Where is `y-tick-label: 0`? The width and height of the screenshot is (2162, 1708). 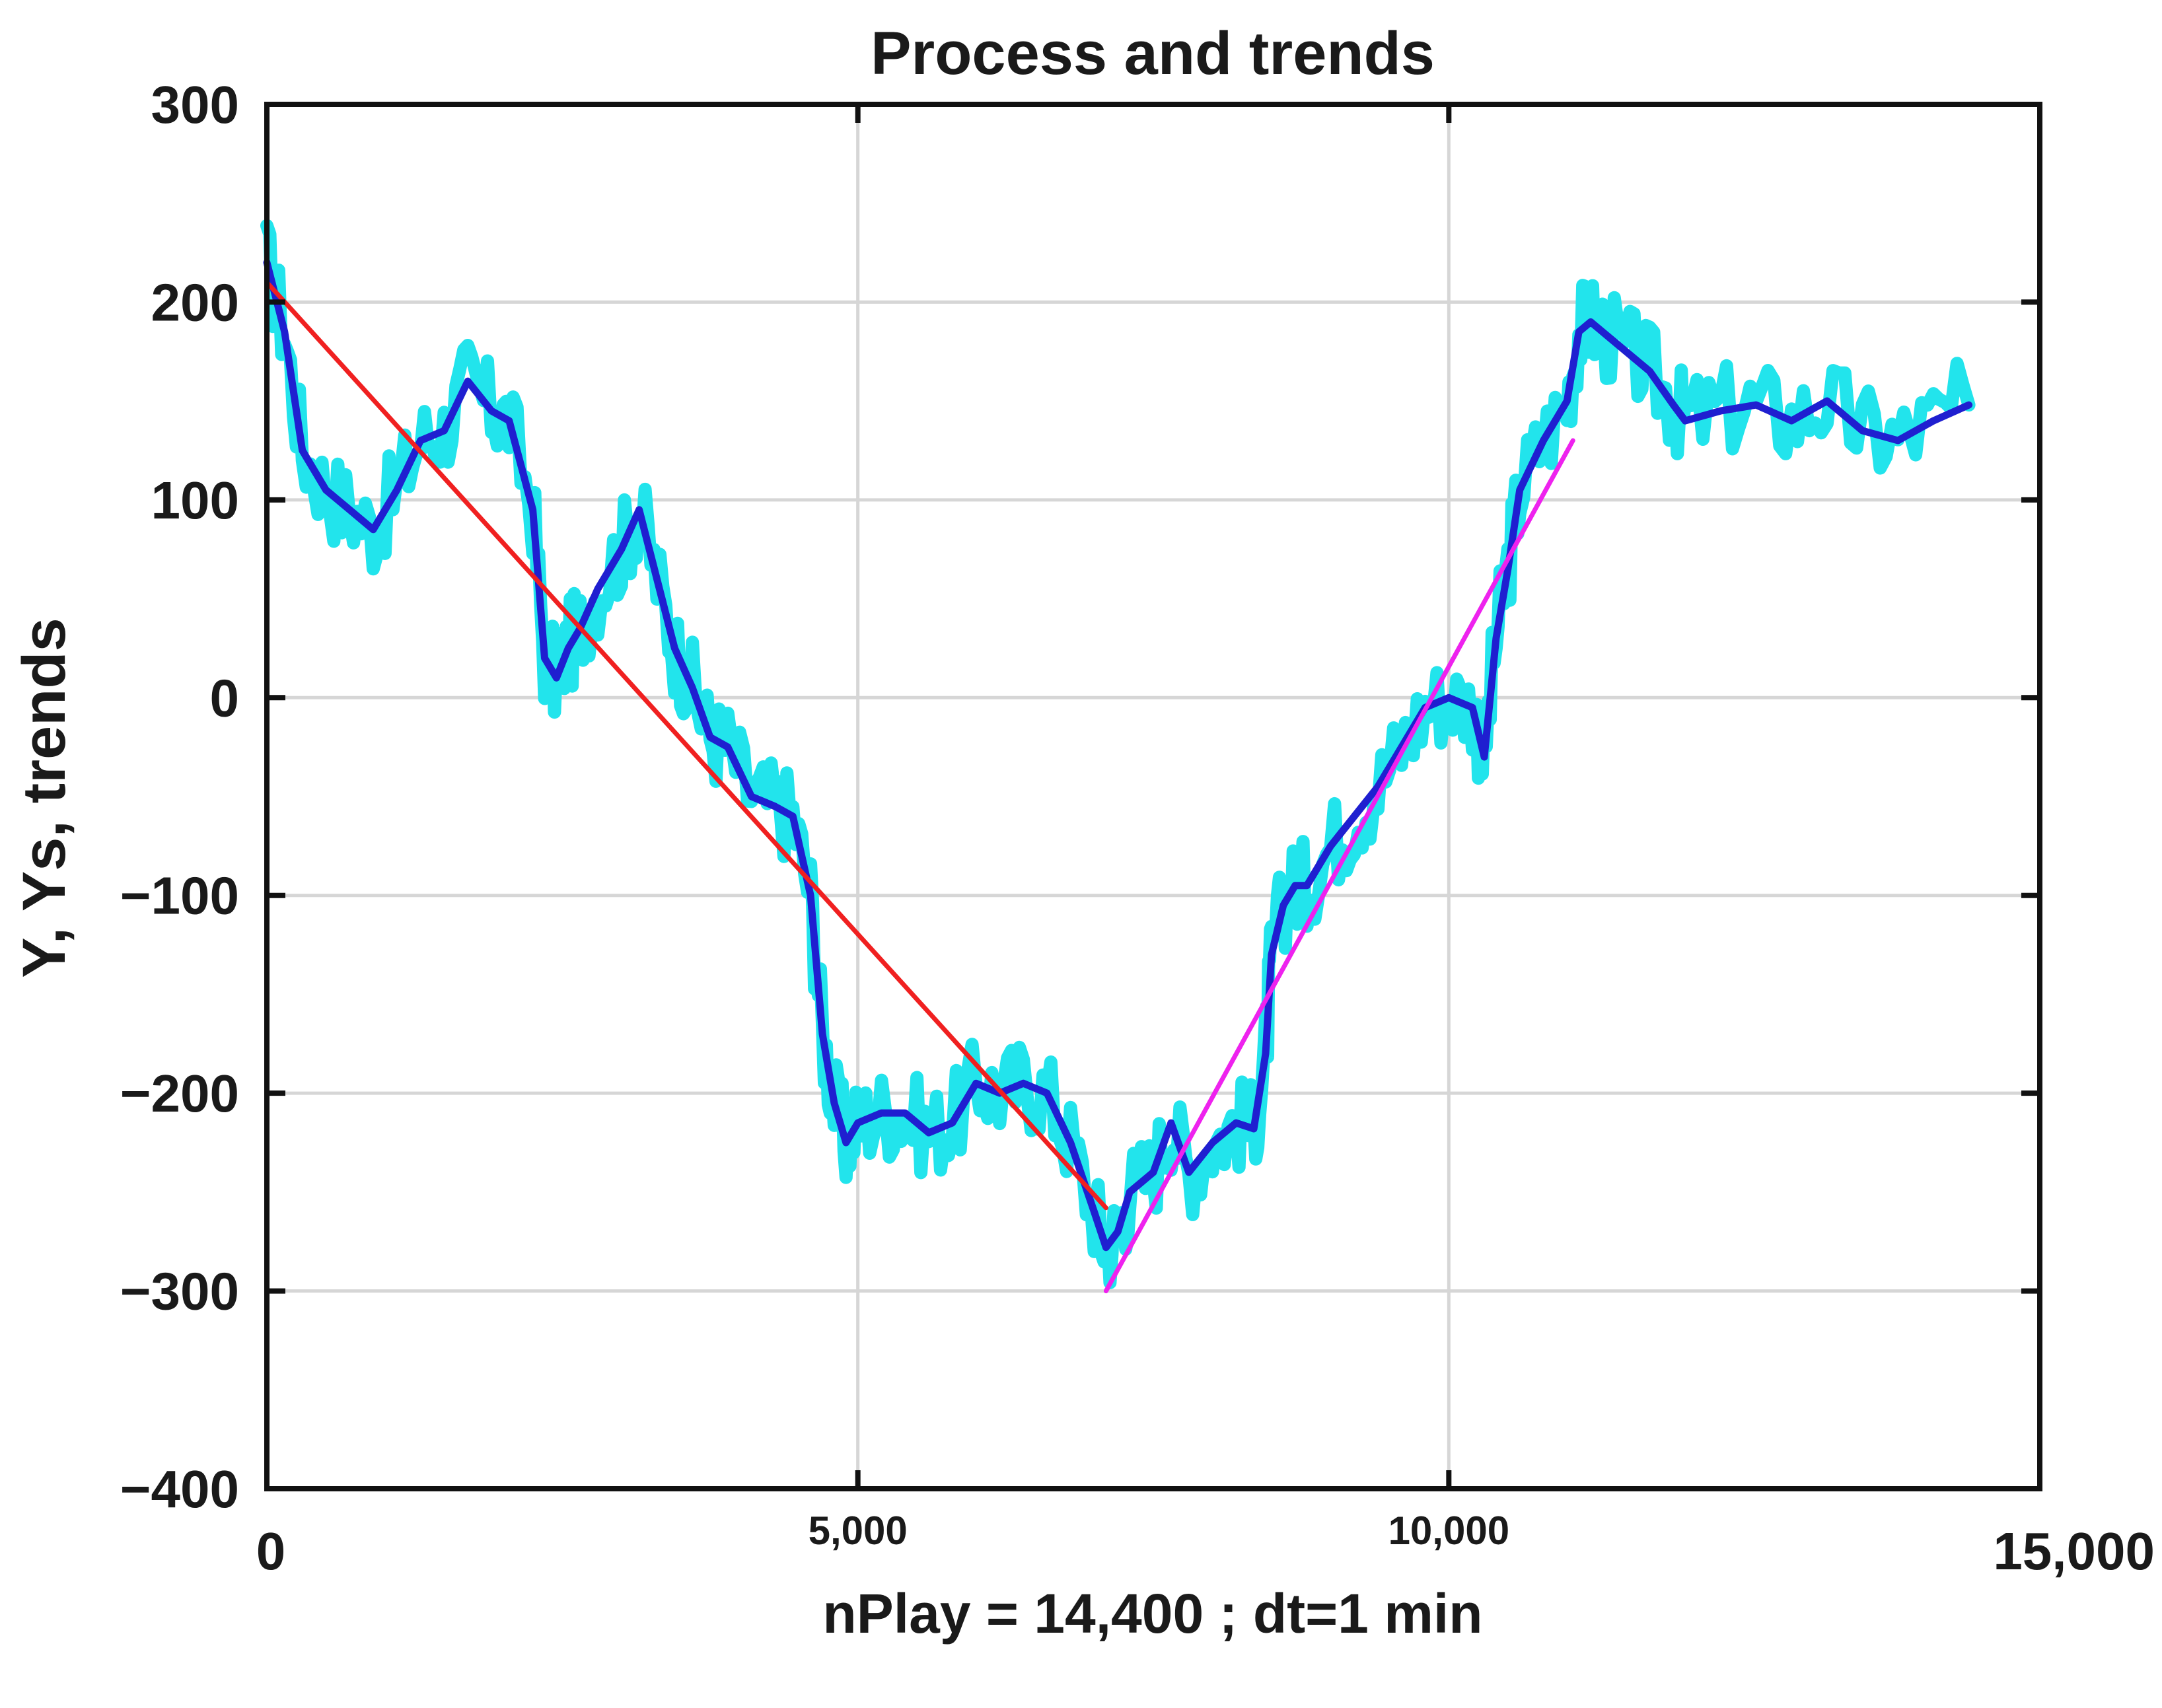
y-tick-label: 0 is located at coordinates (225, 698).